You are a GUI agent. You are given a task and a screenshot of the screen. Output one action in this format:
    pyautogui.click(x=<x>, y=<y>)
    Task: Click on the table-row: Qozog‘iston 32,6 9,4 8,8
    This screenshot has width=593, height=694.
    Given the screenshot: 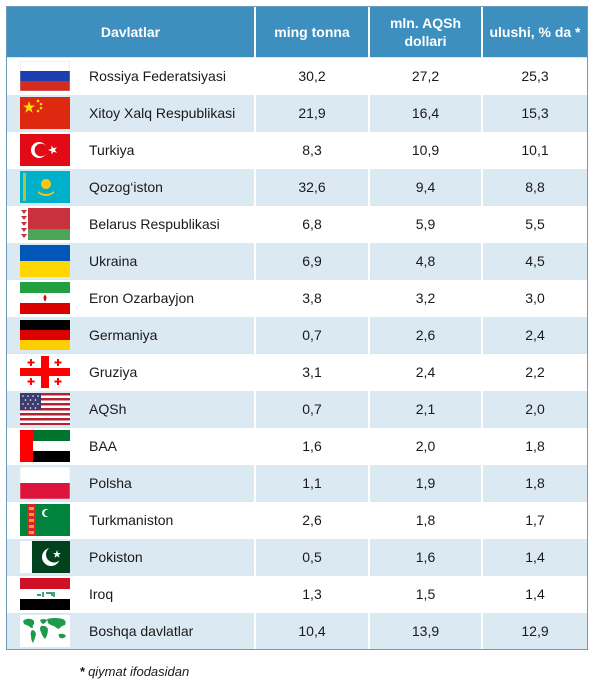 What is the action you would take?
    pyautogui.click(x=297, y=187)
    